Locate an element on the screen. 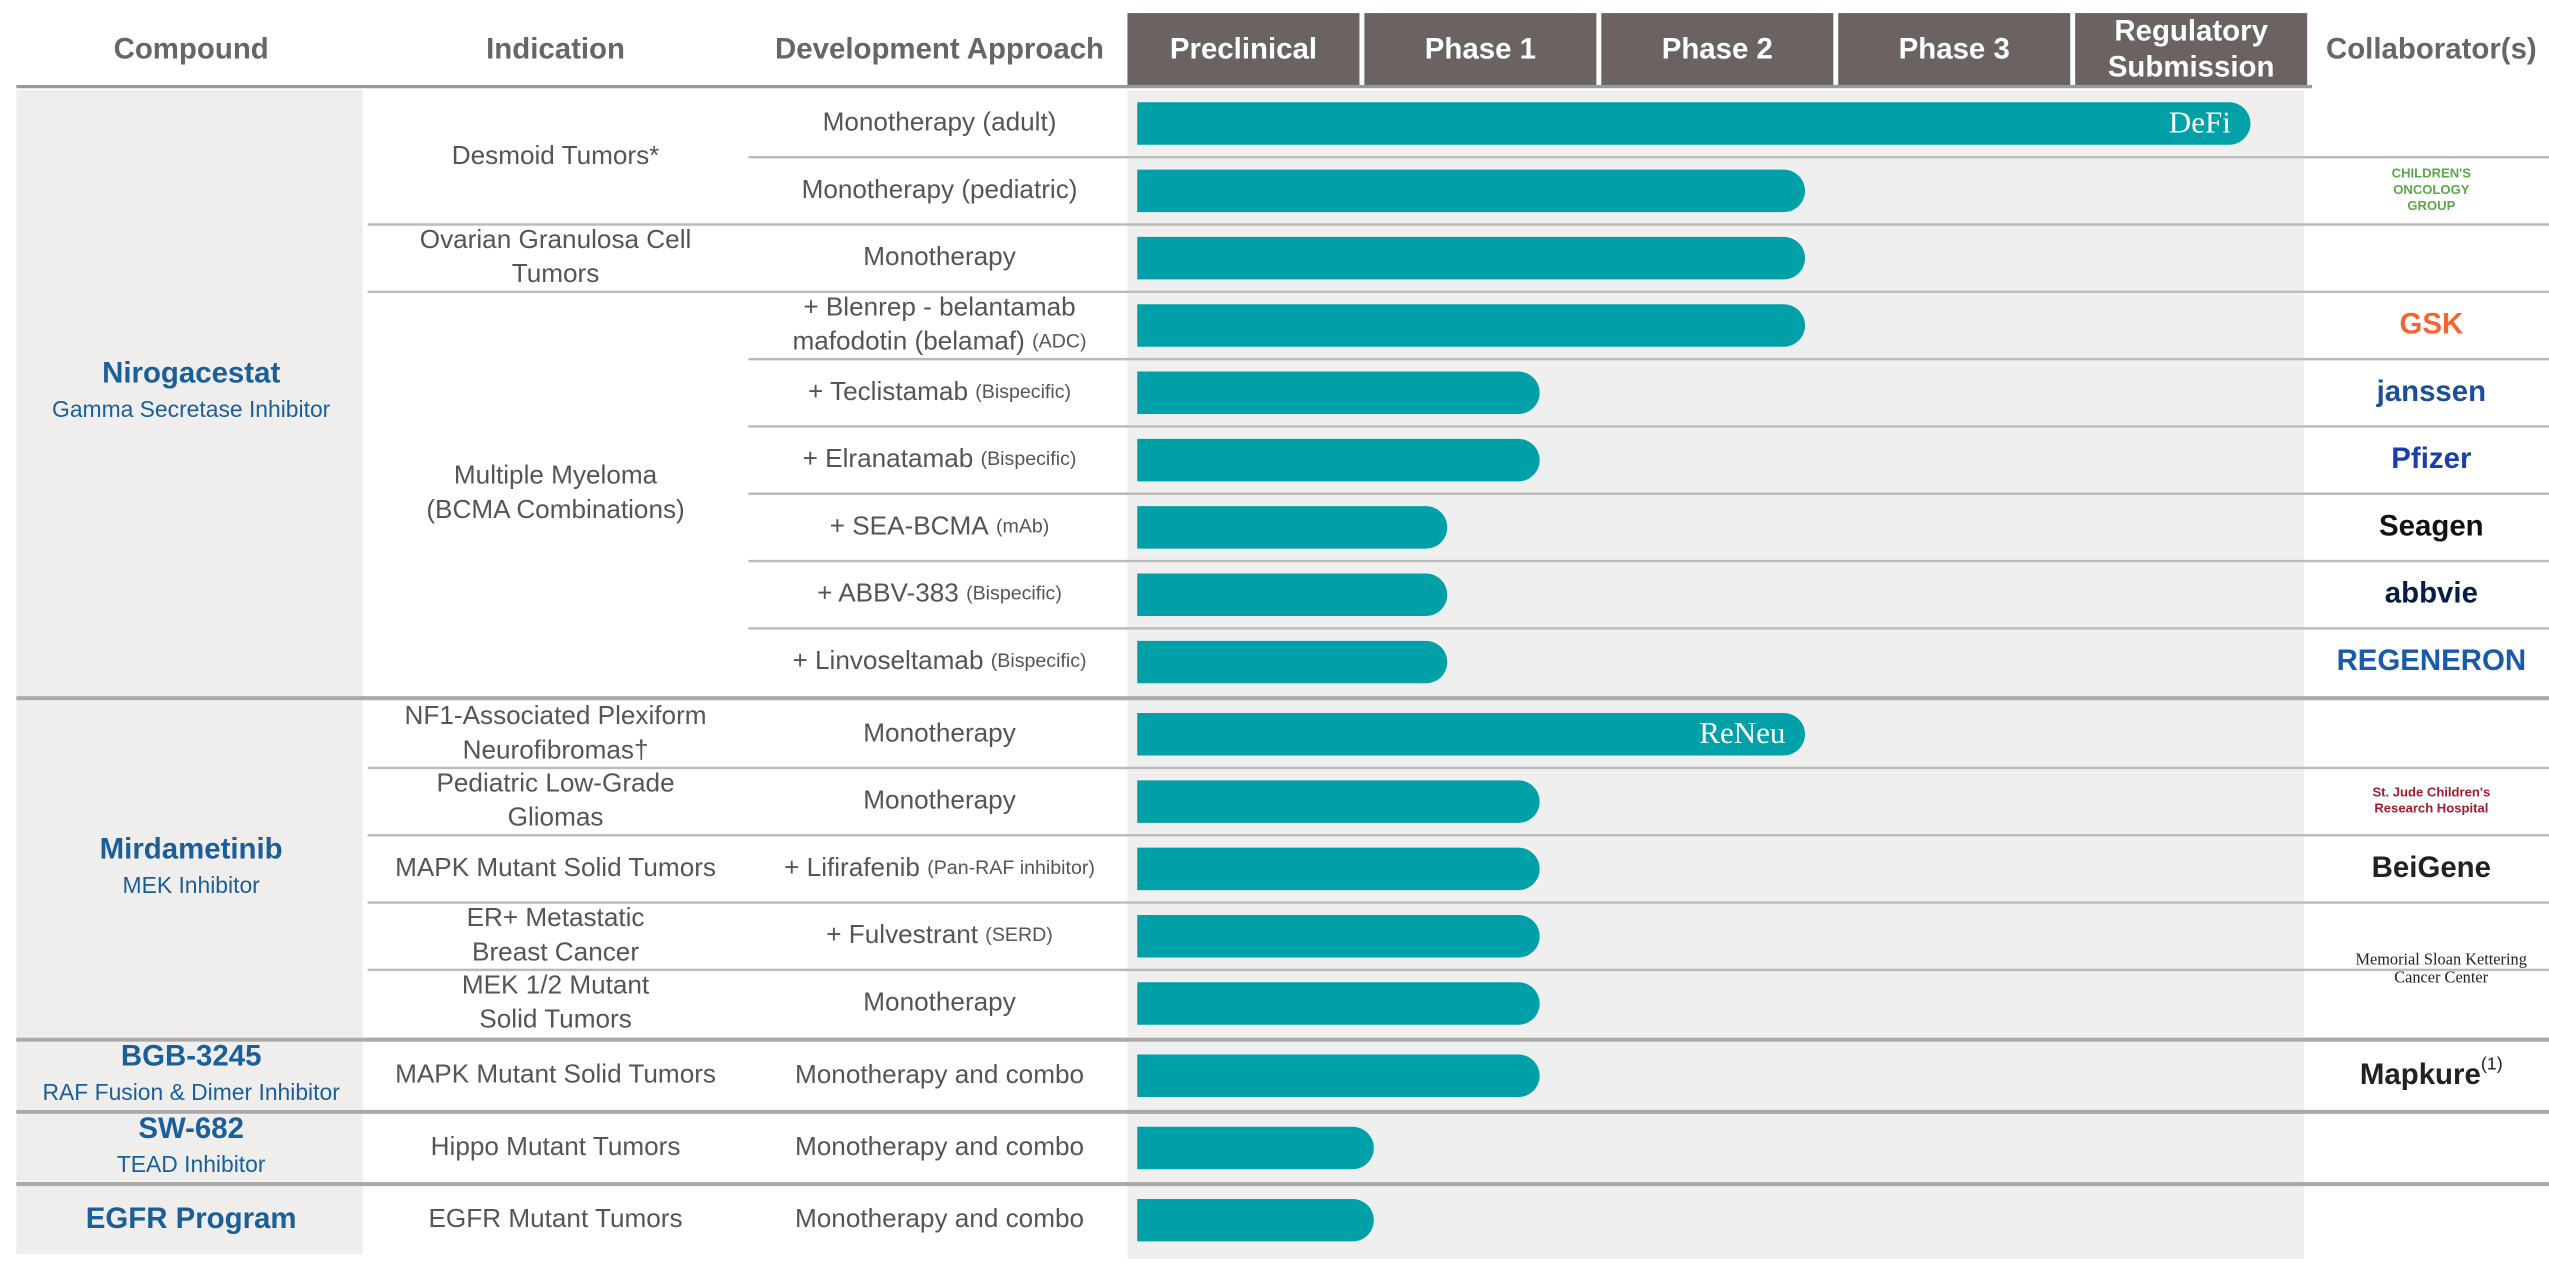 The image size is (2549, 1263). approach-note: (SERD) is located at coordinates (1019, 935).